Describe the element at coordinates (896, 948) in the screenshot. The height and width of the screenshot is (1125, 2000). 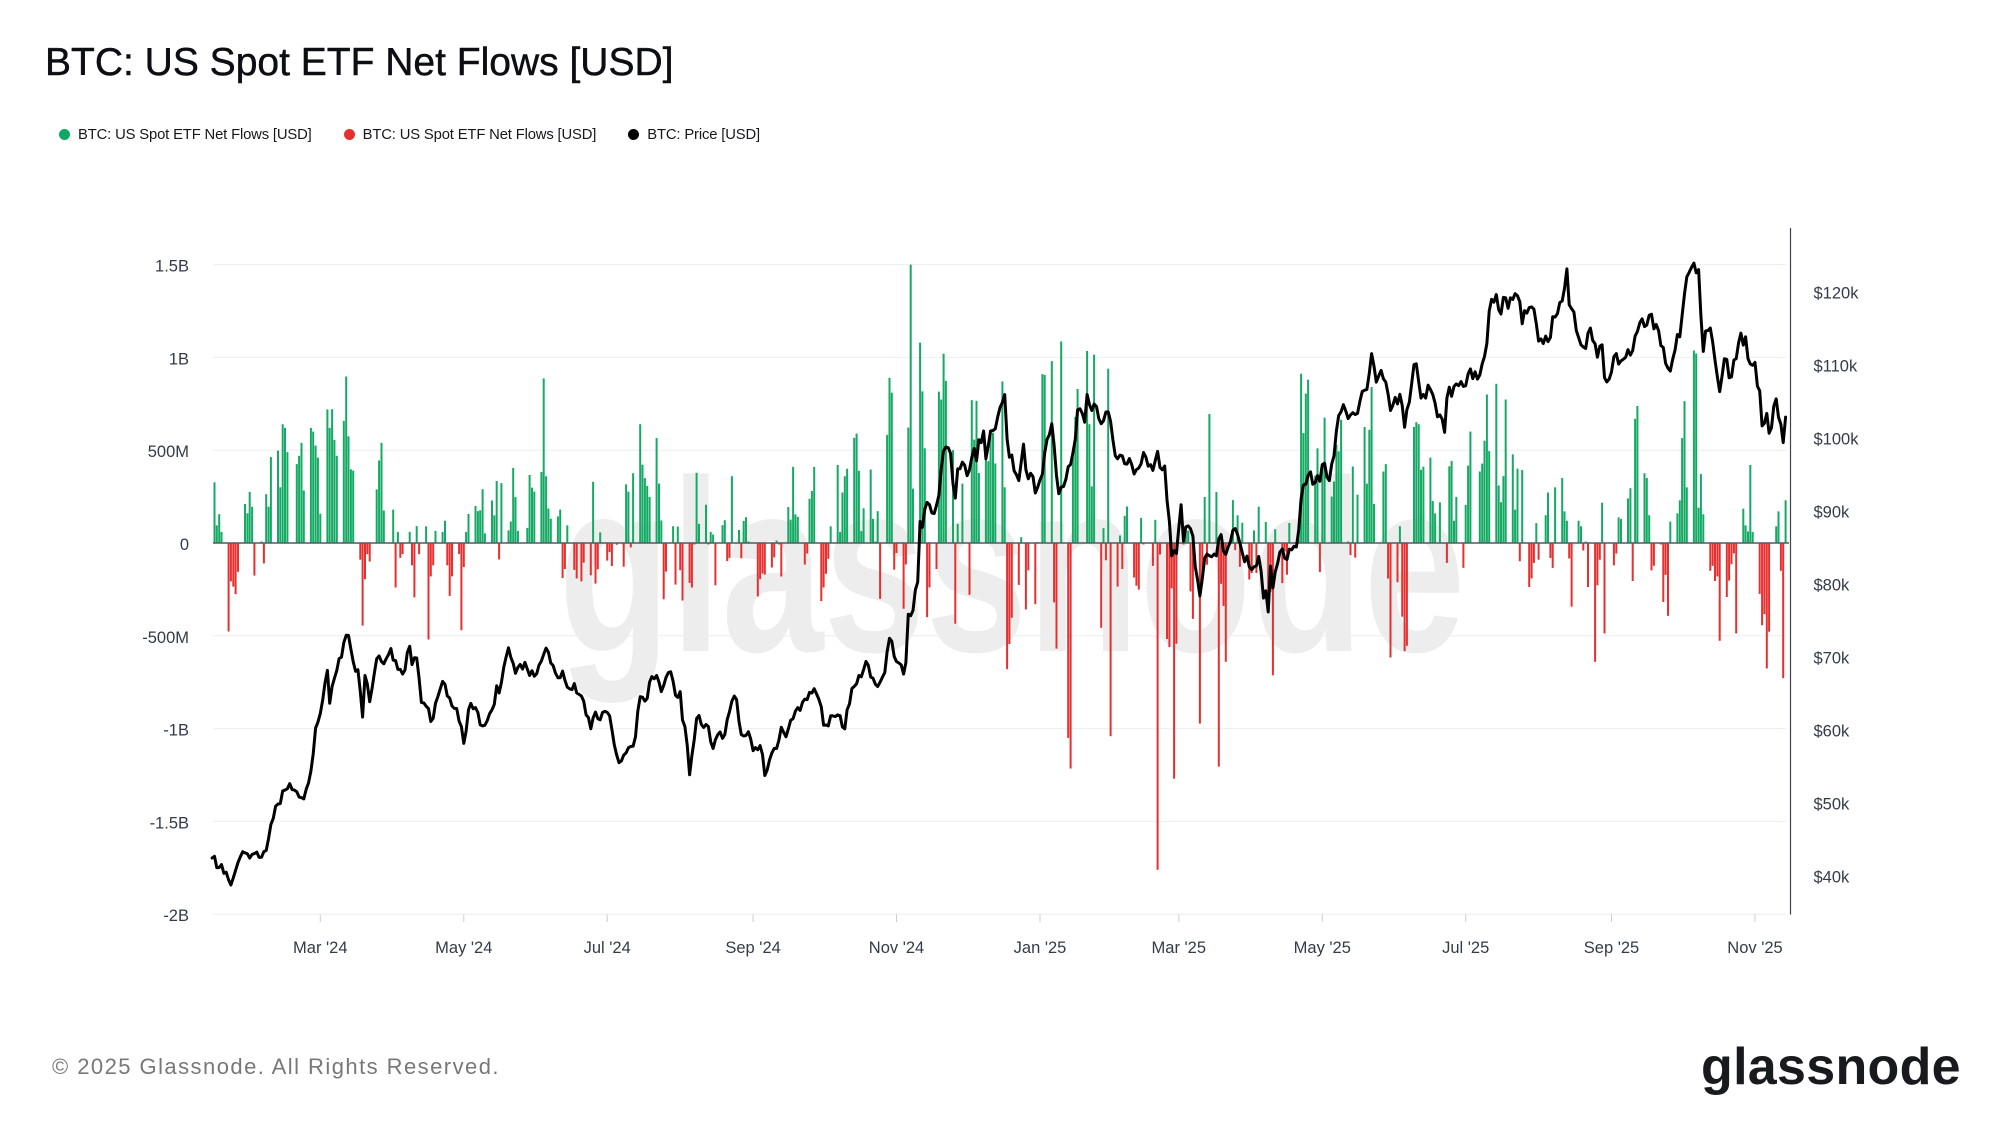
I see `svg-text: Nov '24` at that location.